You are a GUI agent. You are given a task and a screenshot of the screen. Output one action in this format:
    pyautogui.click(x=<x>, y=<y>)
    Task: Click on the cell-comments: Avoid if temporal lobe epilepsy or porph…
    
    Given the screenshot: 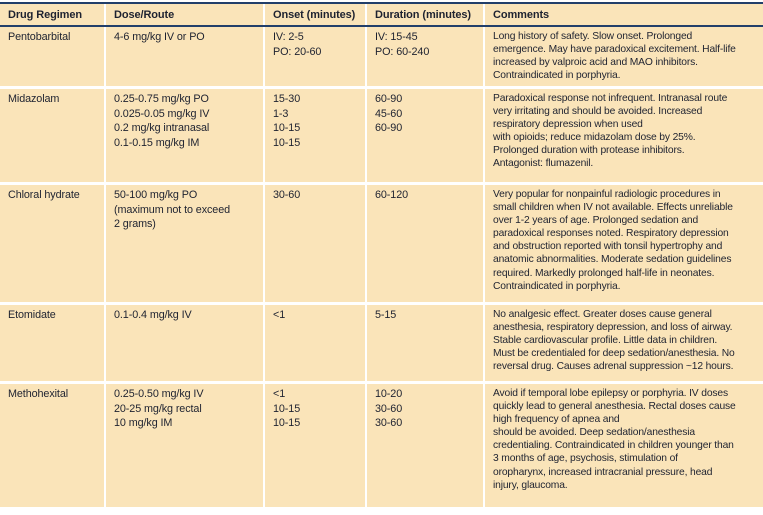 What is the action you would take?
    pyautogui.click(x=624, y=445)
    